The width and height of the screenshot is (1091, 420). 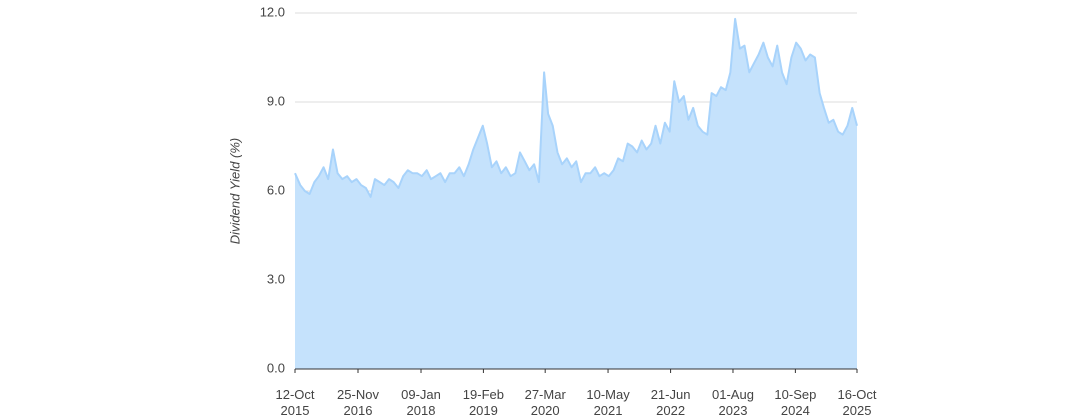 I want to click on y-tick-label: 6.0, so click(x=276, y=189).